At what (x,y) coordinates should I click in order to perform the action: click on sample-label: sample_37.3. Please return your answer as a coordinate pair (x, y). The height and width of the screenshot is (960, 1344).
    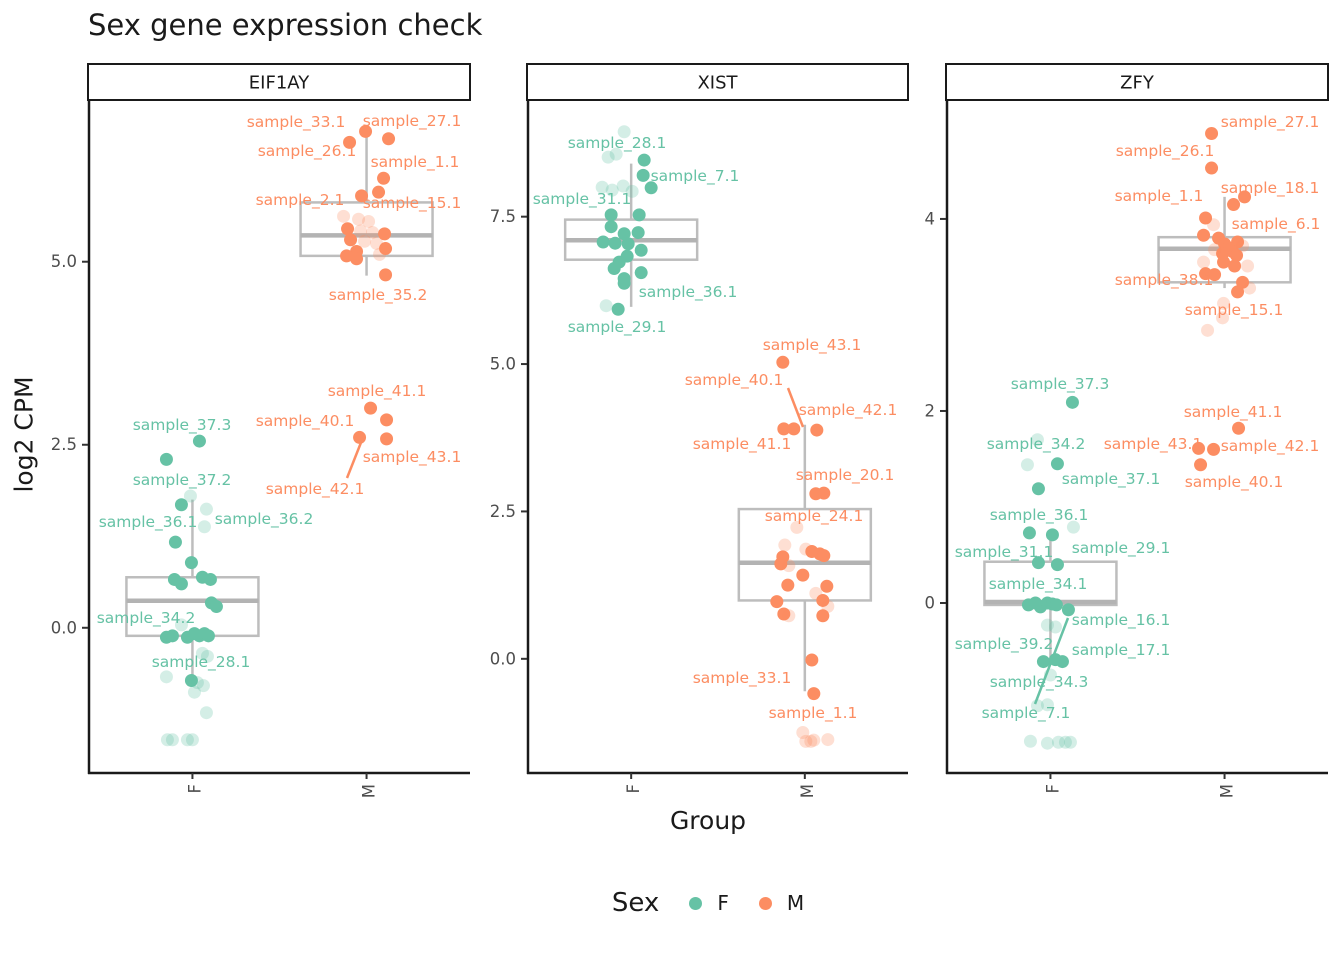
    Looking at the image, I should click on (1060, 384).